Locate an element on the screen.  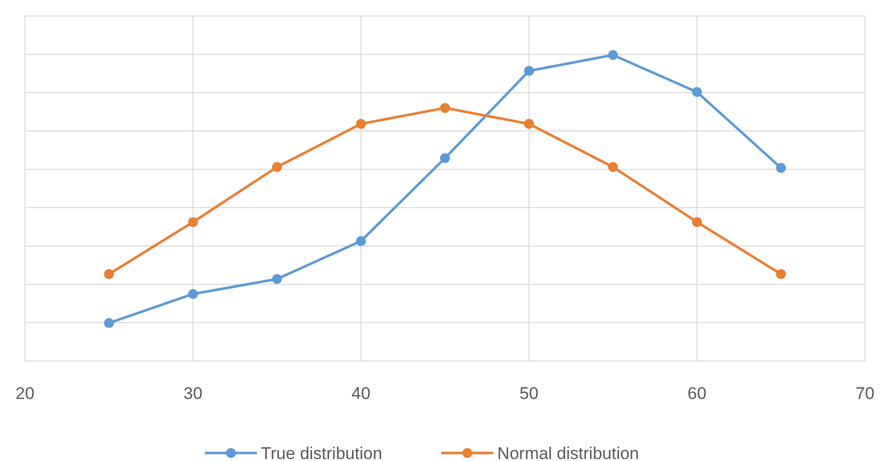
legend-label: Normal distribution is located at coordinates (568, 452).